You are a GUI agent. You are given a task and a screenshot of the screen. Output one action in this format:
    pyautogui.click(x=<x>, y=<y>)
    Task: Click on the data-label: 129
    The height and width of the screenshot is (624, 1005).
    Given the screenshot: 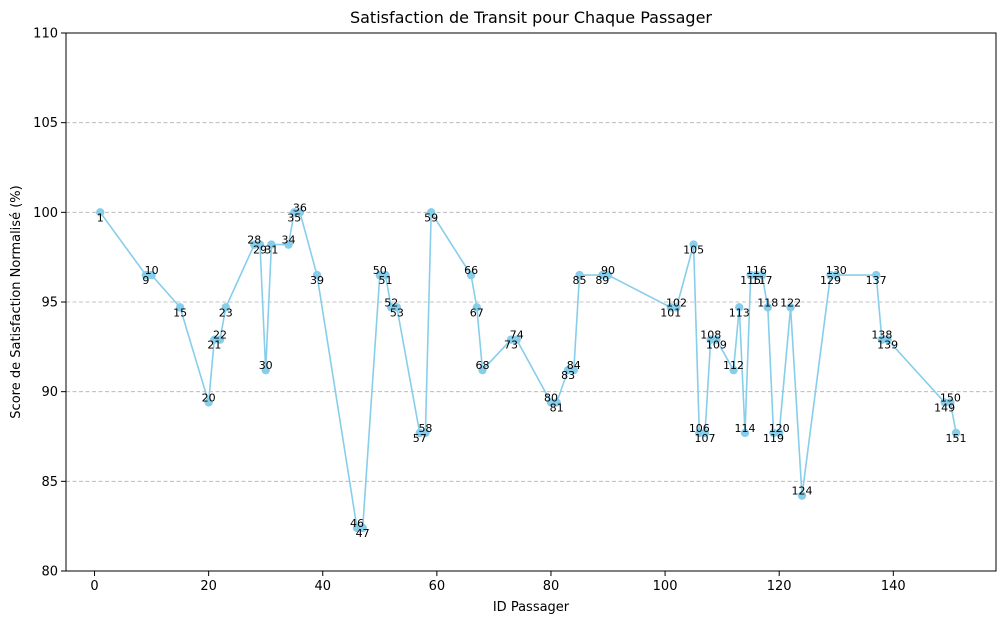 What is the action you would take?
    pyautogui.click(x=830, y=280)
    